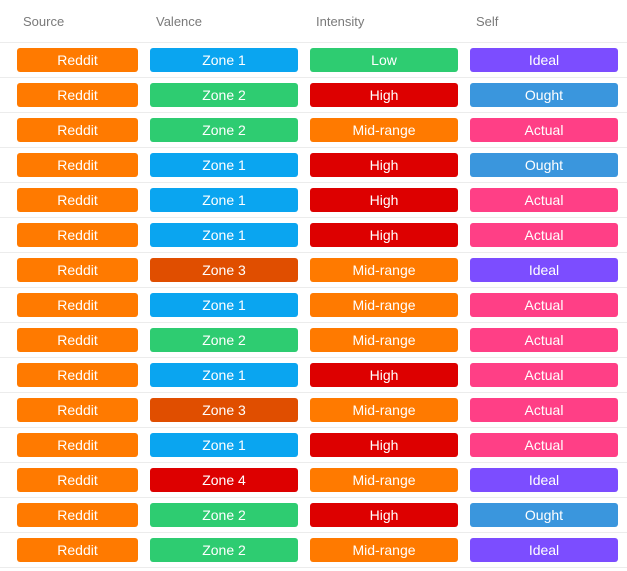 This screenshot has width=627, height=571. I want to click on table-header: Source Valence Intensity Self, so click(313, 21).